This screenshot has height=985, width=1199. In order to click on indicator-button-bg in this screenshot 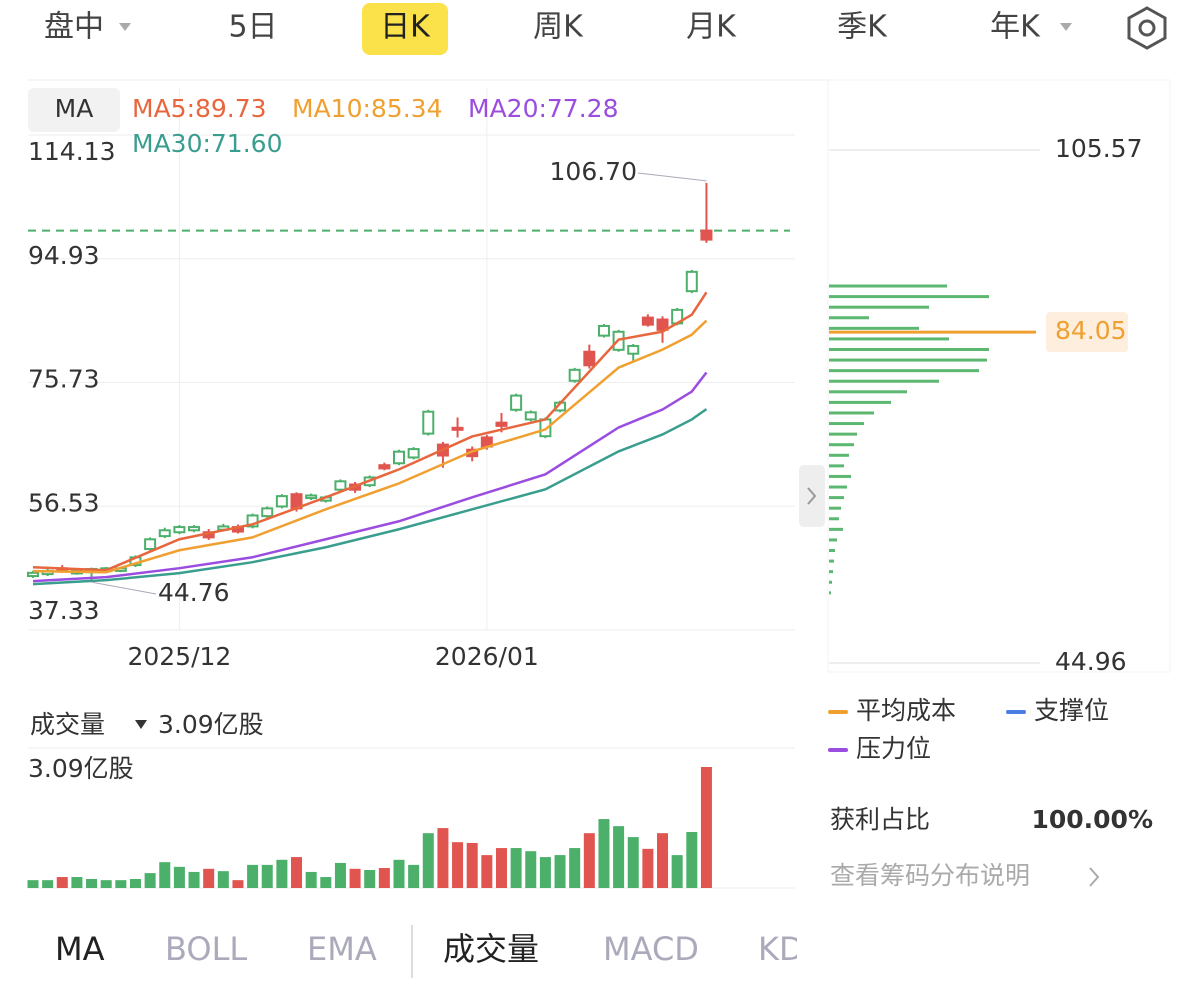, I will do `click(74, 110)`.